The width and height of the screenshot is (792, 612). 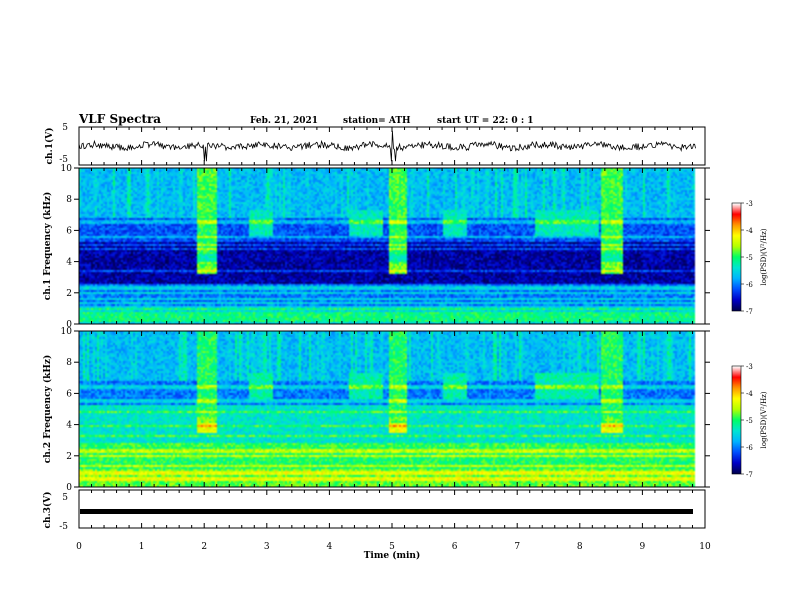 I want to click on ch1-ytick-label: 6, so click(x=69, y=231).